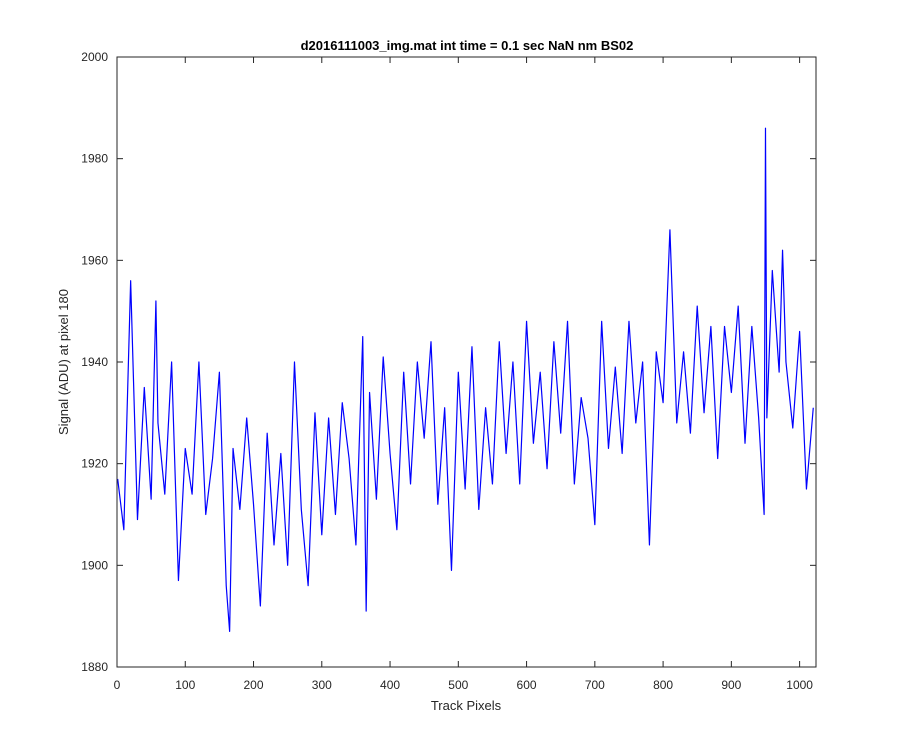 The image size is (900, 755). What do you see at coordinates (466, 705) in the screenshot?
I see `x-axis-title: Track Pixels` at bounding box center [466, 705].